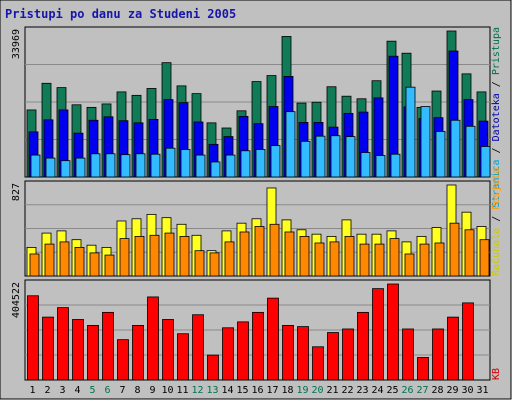 This screenshot has width=512, height=400. I want to click on x-tick-label-22: 22, so click(347, 390).